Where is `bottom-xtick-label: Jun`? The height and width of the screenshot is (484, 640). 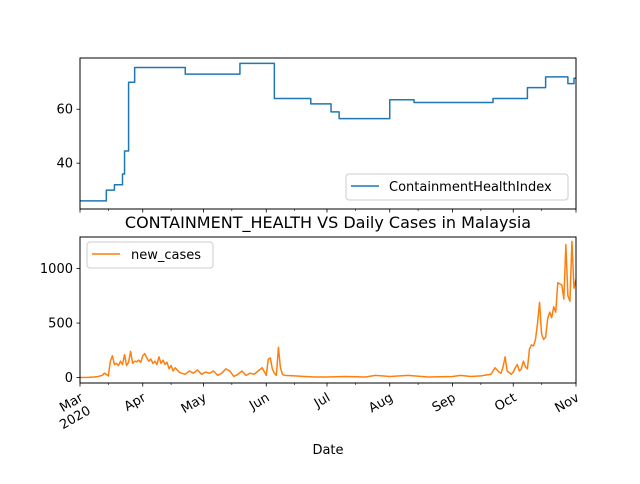 bottom-xtick-label: Jun is located at coordinates (259, 402).